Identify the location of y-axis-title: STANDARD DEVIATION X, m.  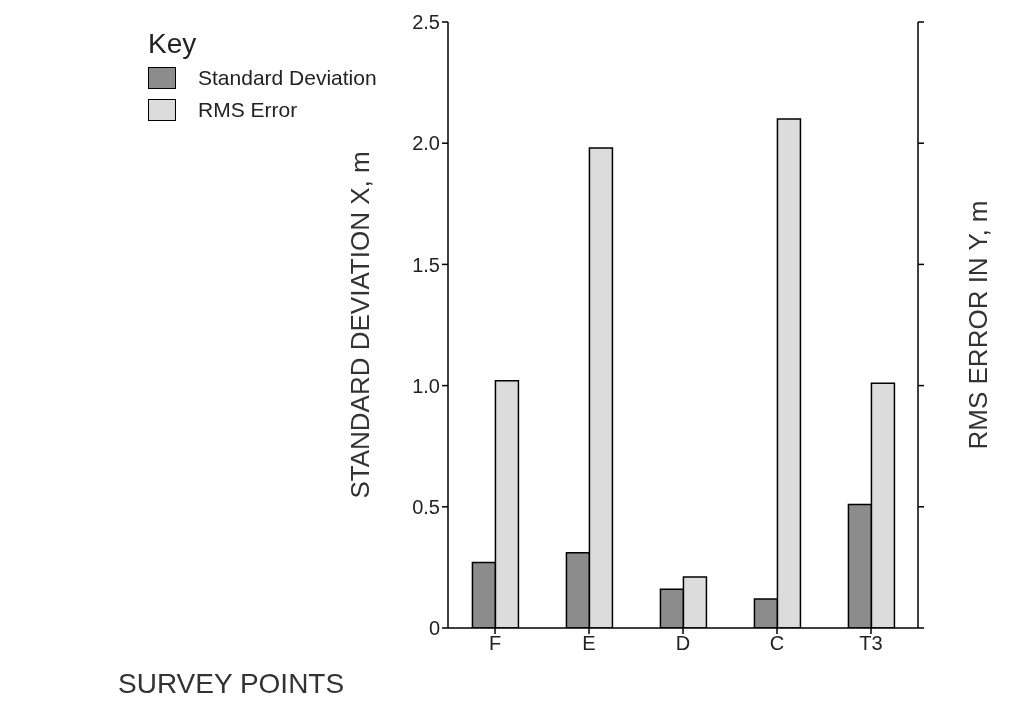
(360, 325).